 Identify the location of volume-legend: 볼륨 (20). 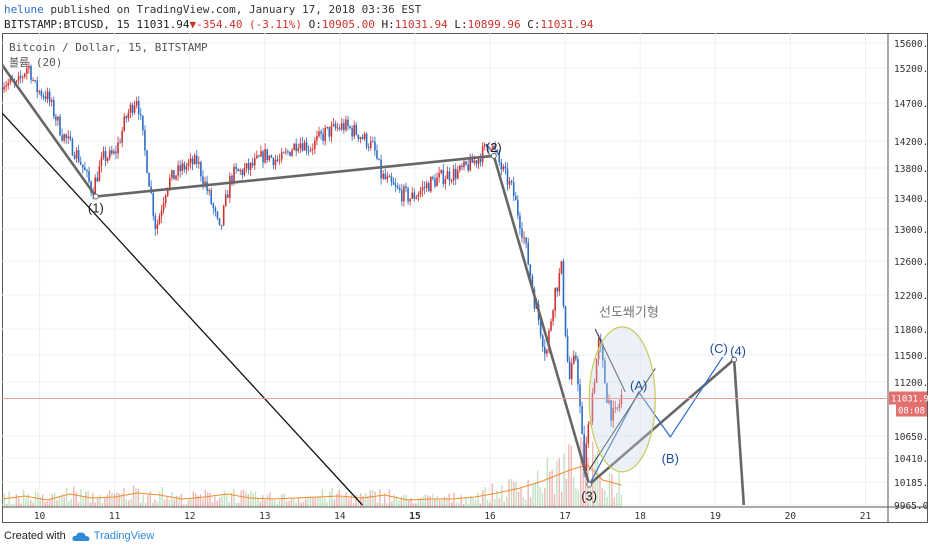
(36, 62).